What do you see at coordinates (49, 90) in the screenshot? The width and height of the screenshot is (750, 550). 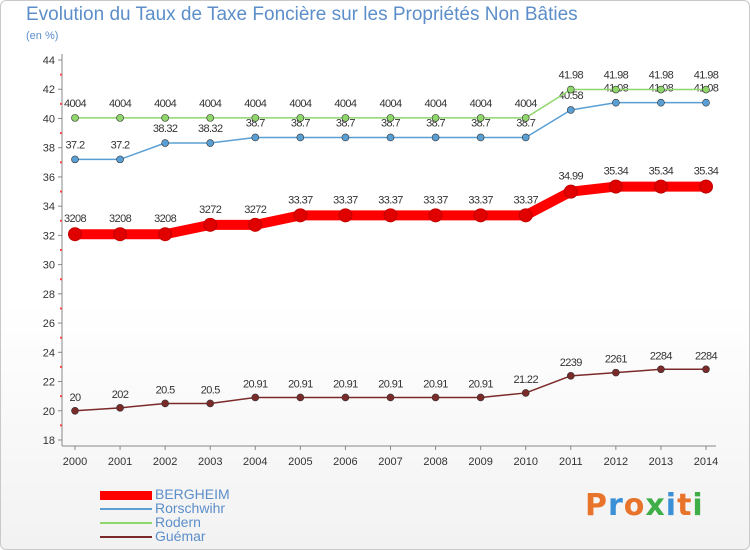 I see `y-tick-label: 42` at bounding box center [49, 90].